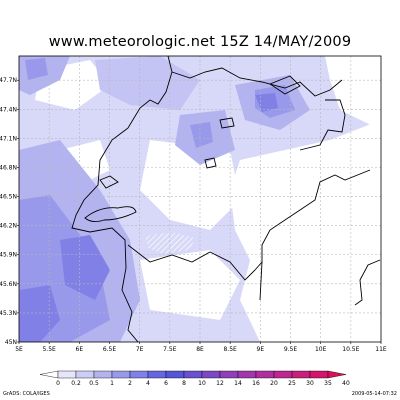 The width and height of the screenshot is (400, 400). I want to click on lat-label: 47.4N, so click(8, 109).